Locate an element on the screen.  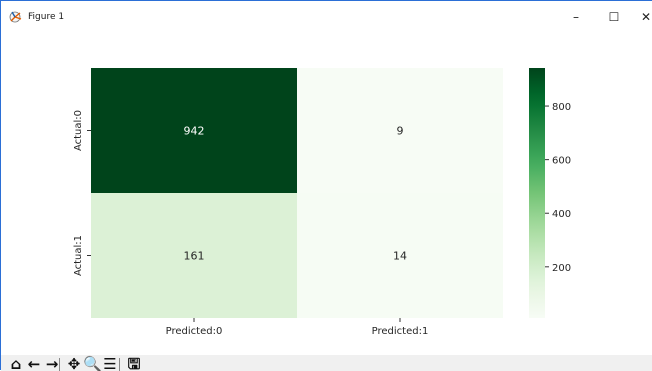
configure-subplots-icon: ☰ is located at coordinates (110, 363).